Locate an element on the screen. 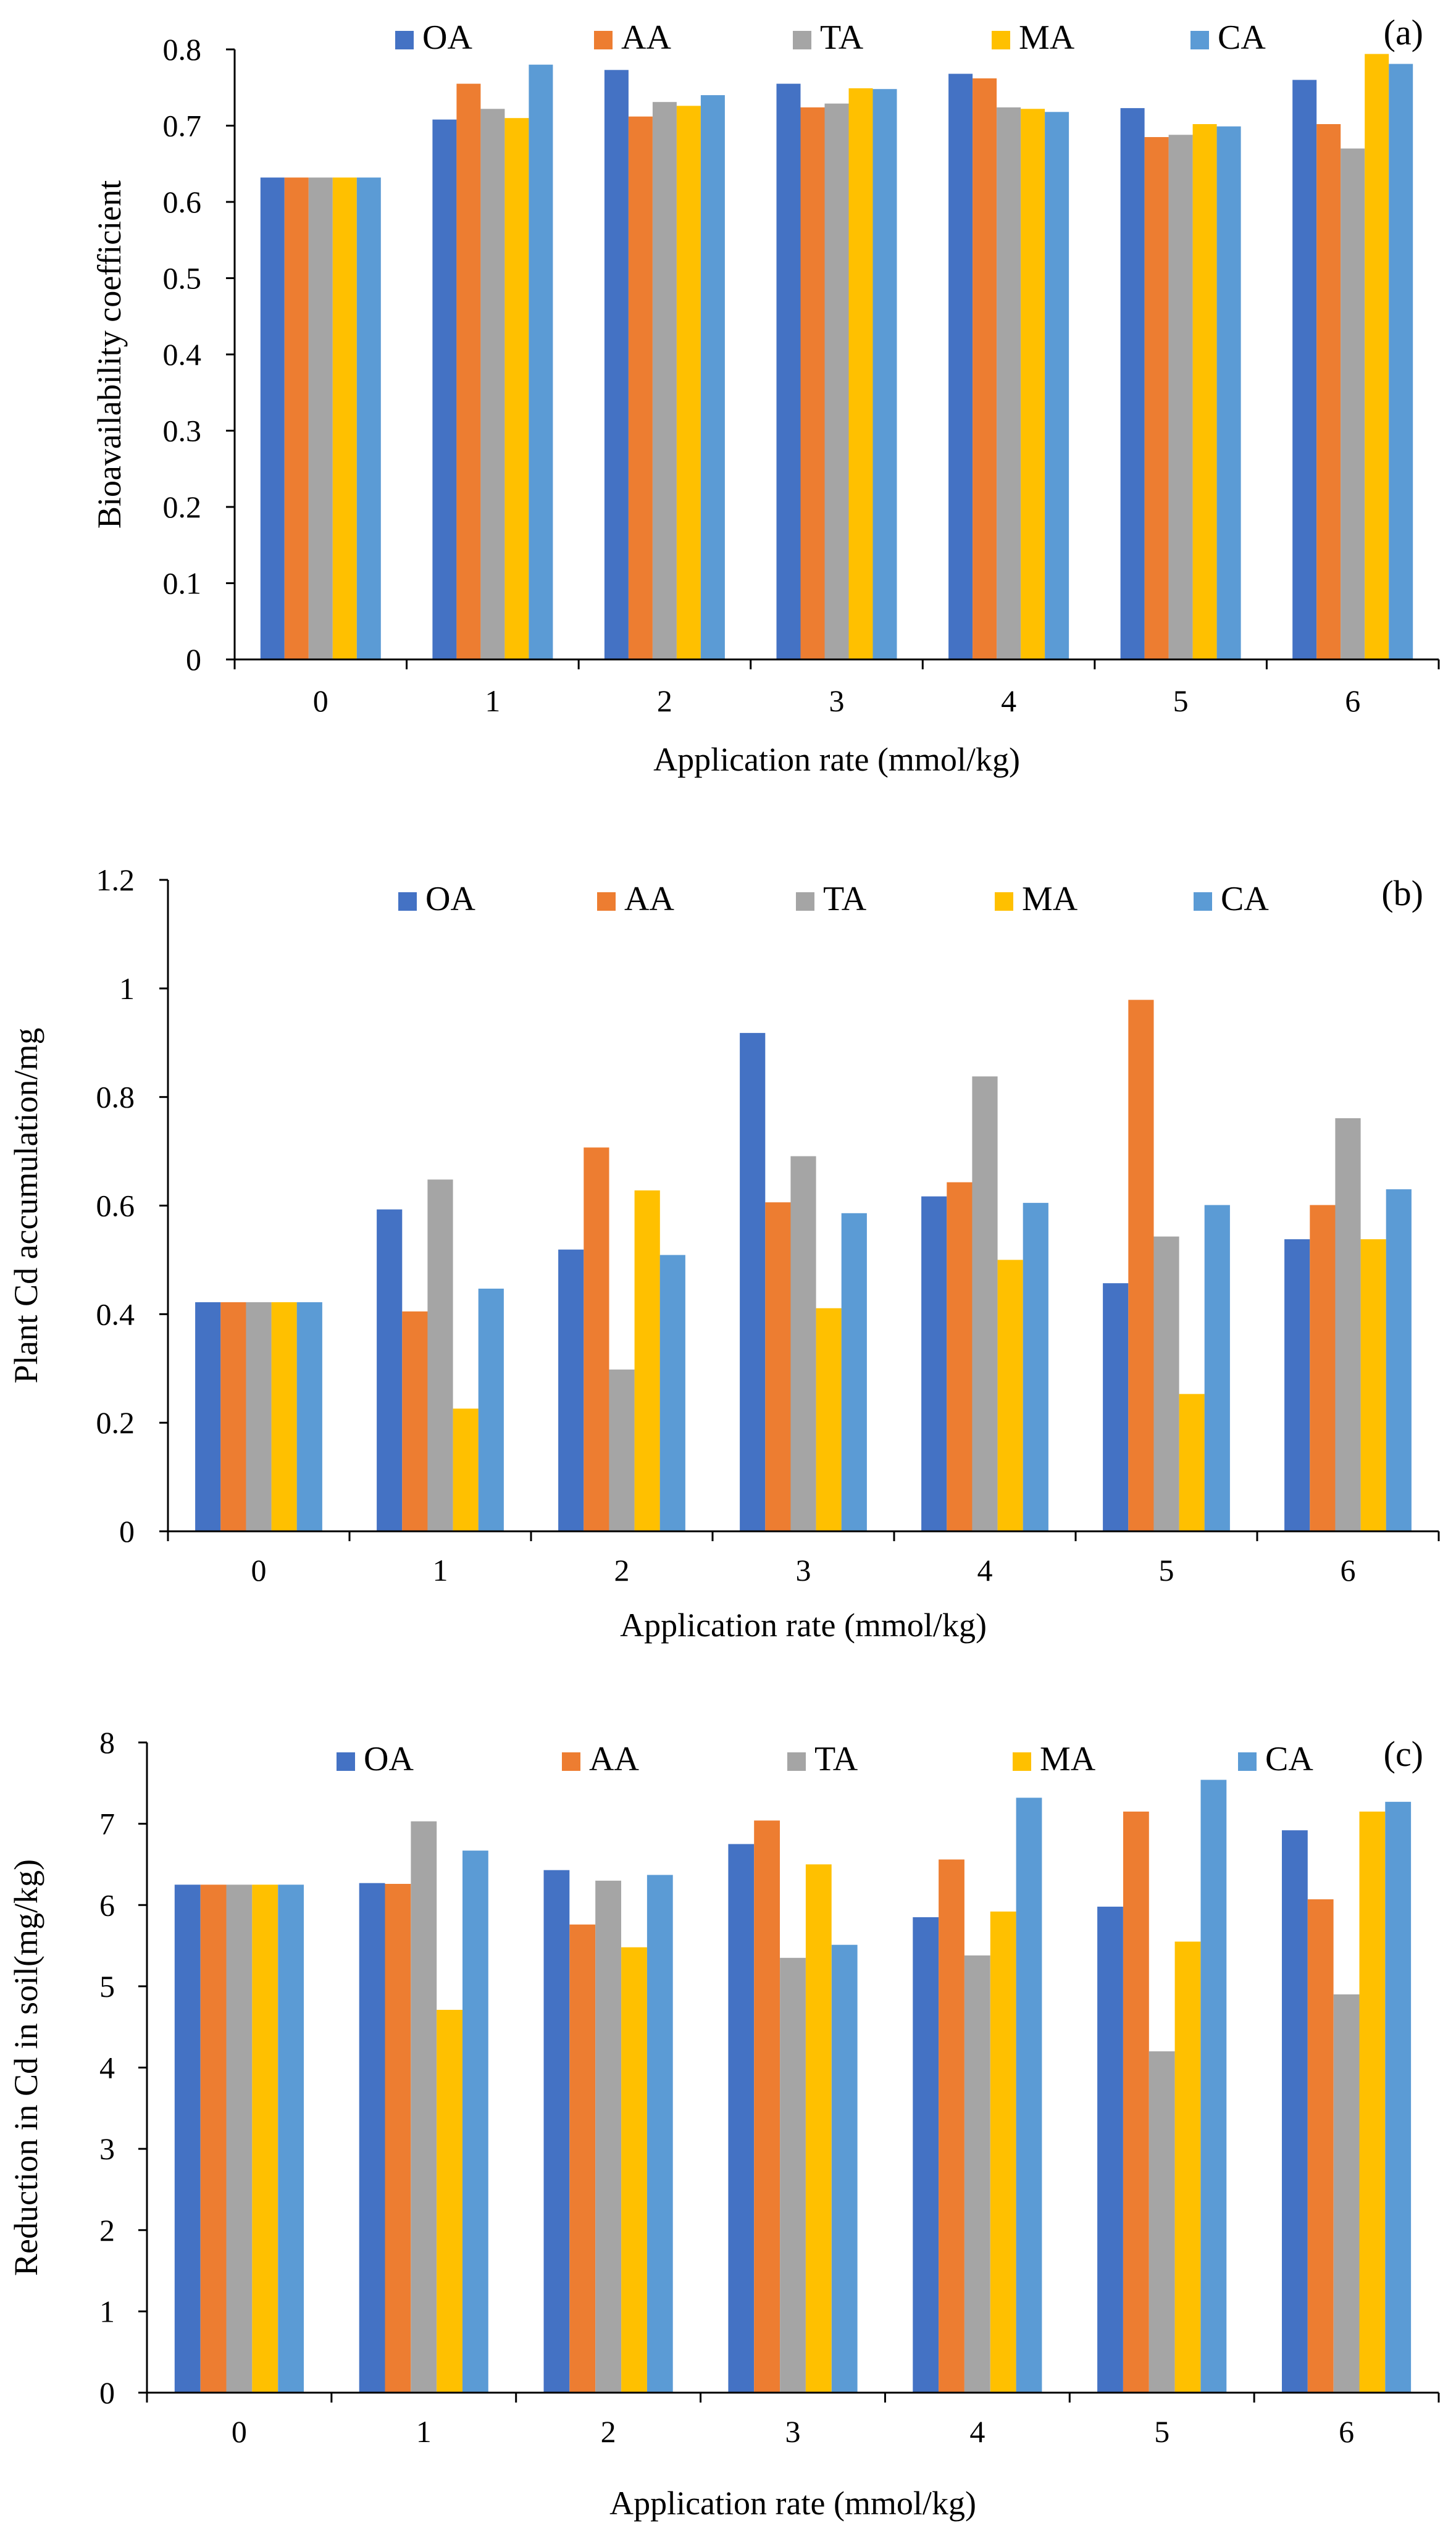 Image resolution: width=1456 pixels, height=2539 pixels. legend-swatch-TA is located at coordinates (796, 1761).